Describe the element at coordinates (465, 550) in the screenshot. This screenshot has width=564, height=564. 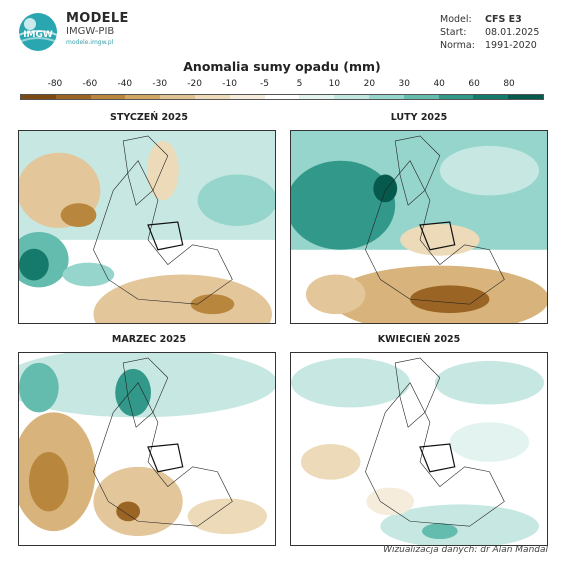
I see `data-credit: Wizualizacja danych: dr Alan Mandal` at that location.